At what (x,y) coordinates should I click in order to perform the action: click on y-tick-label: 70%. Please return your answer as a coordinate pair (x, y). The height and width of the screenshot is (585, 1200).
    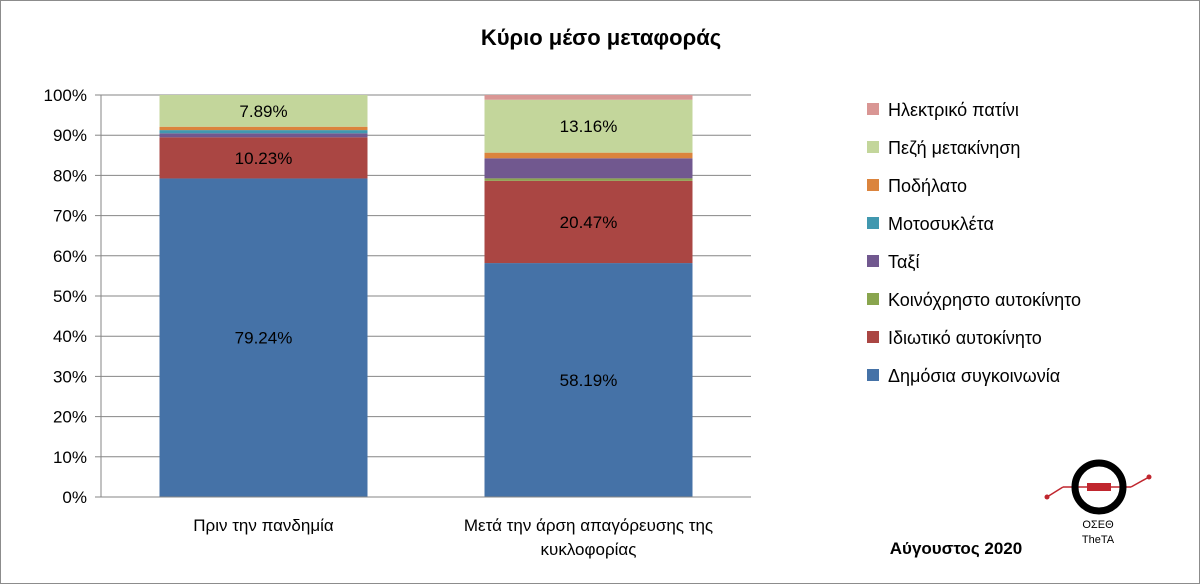
    Looking at the image, I should click on (70, 216).